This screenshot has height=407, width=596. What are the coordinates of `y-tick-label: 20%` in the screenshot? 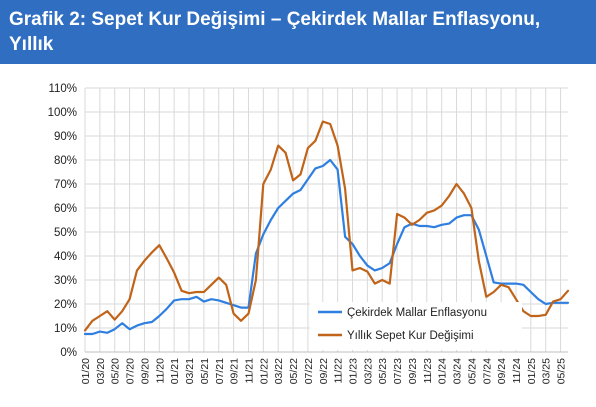 It's located at (65, 305).